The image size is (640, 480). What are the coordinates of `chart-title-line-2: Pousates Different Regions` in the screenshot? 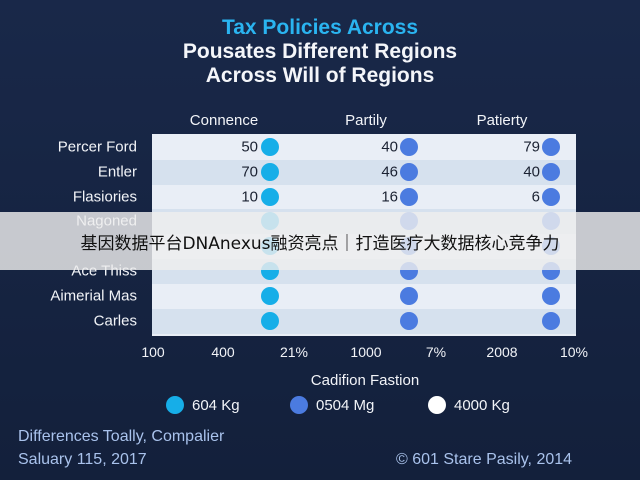 It's located at (320, 51).